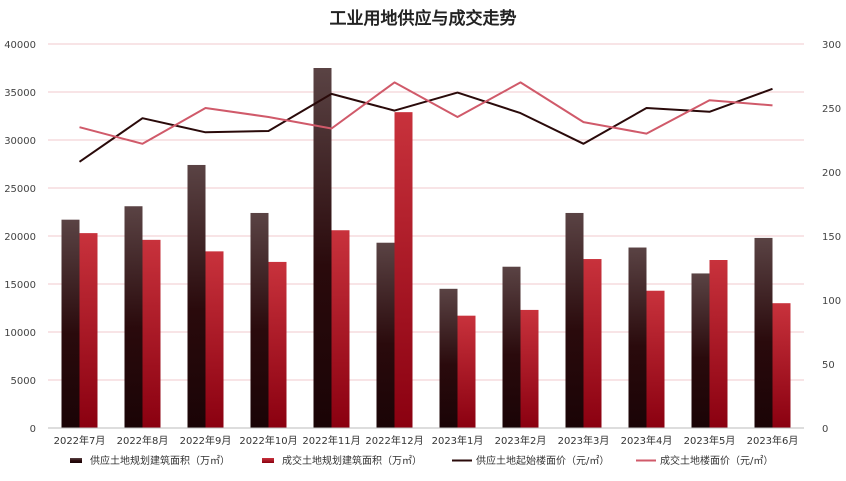  Describe the element at coordinates (331, 440) in the screenshot. I see `x-tick-label: 2022年11月` at that location.